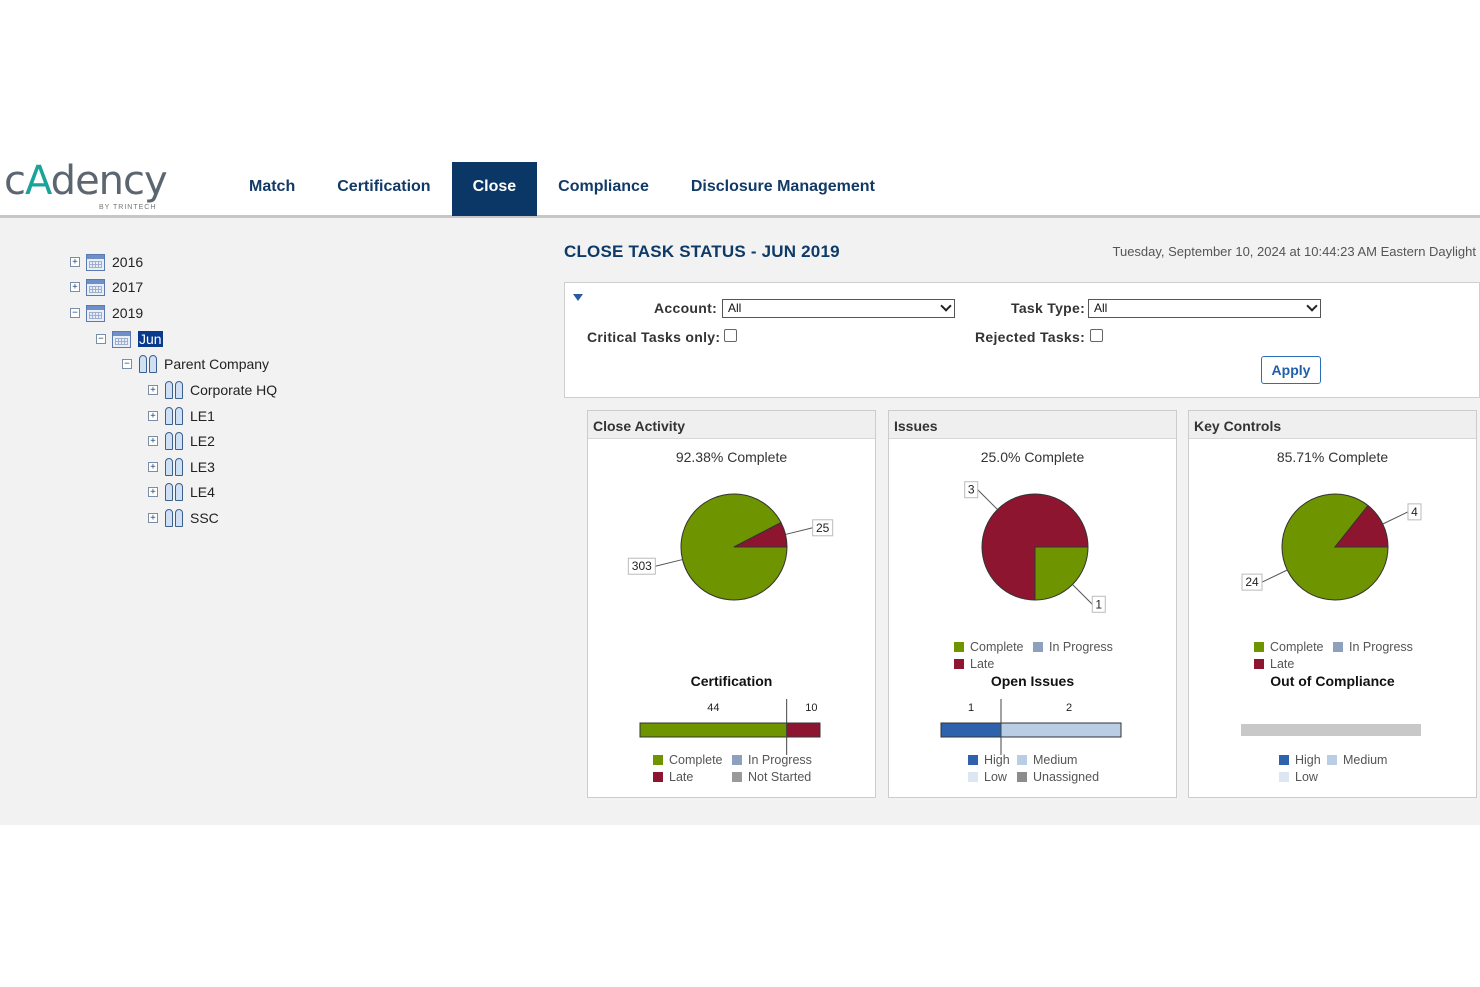  I want to click on pie-data-label-box, so click(1098, 604).